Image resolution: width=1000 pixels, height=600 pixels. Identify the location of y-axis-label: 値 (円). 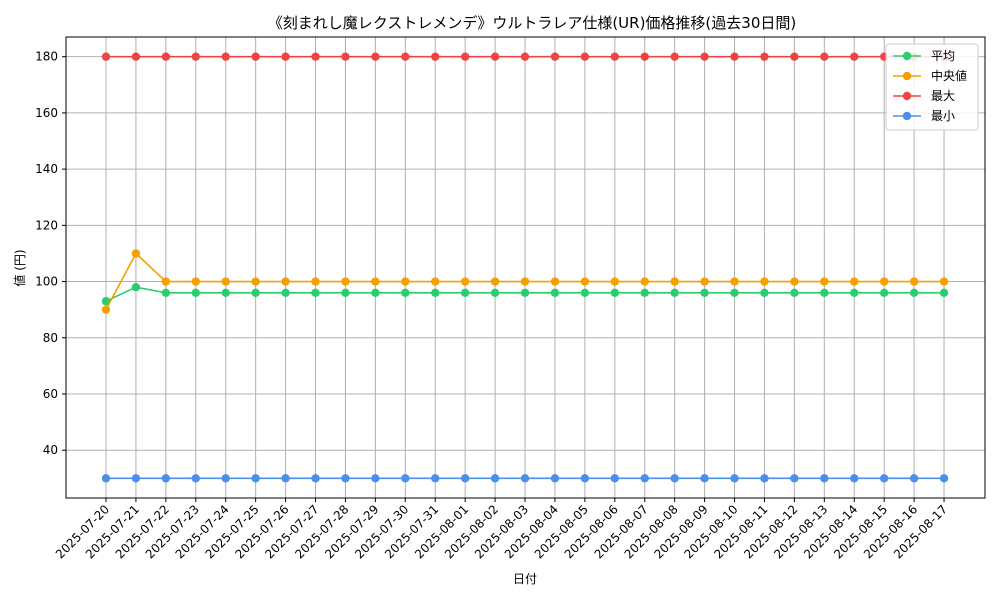
(19, 267).